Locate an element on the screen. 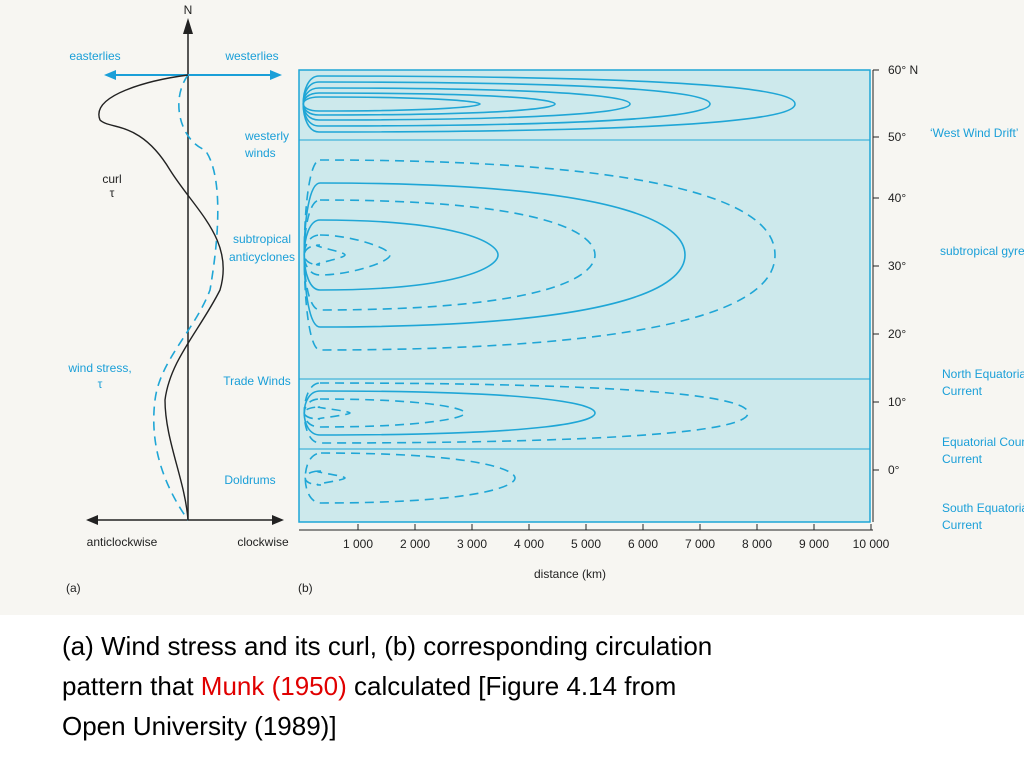  label: westerlies is located at coordinates (251, 56).